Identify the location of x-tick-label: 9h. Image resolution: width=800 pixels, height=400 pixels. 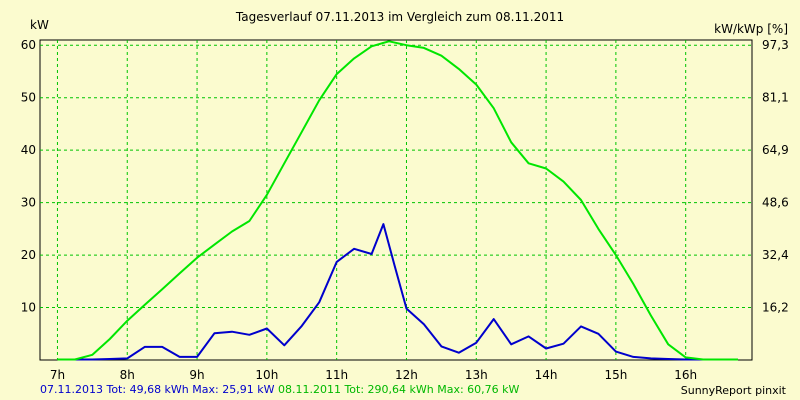
(196, 375).